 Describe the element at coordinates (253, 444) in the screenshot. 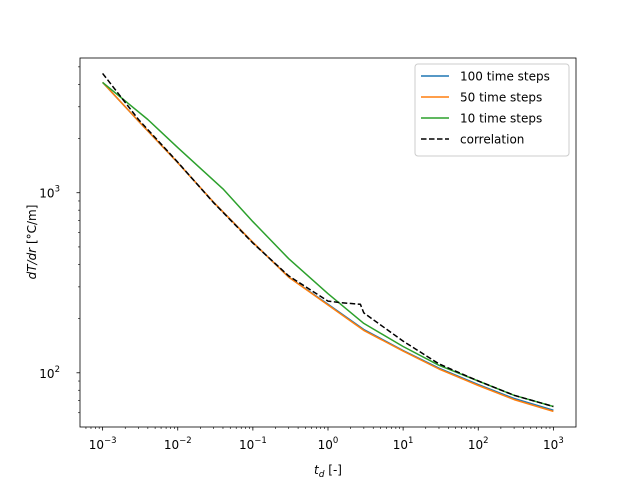

I see `x-tick-label: 10⁻¹` at that location.